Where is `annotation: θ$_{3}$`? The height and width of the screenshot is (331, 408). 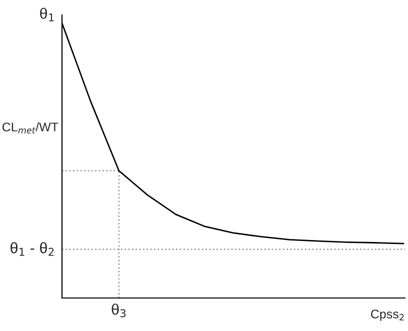
annotation: θ$_{3}$ is located at coordinates (119, 311).